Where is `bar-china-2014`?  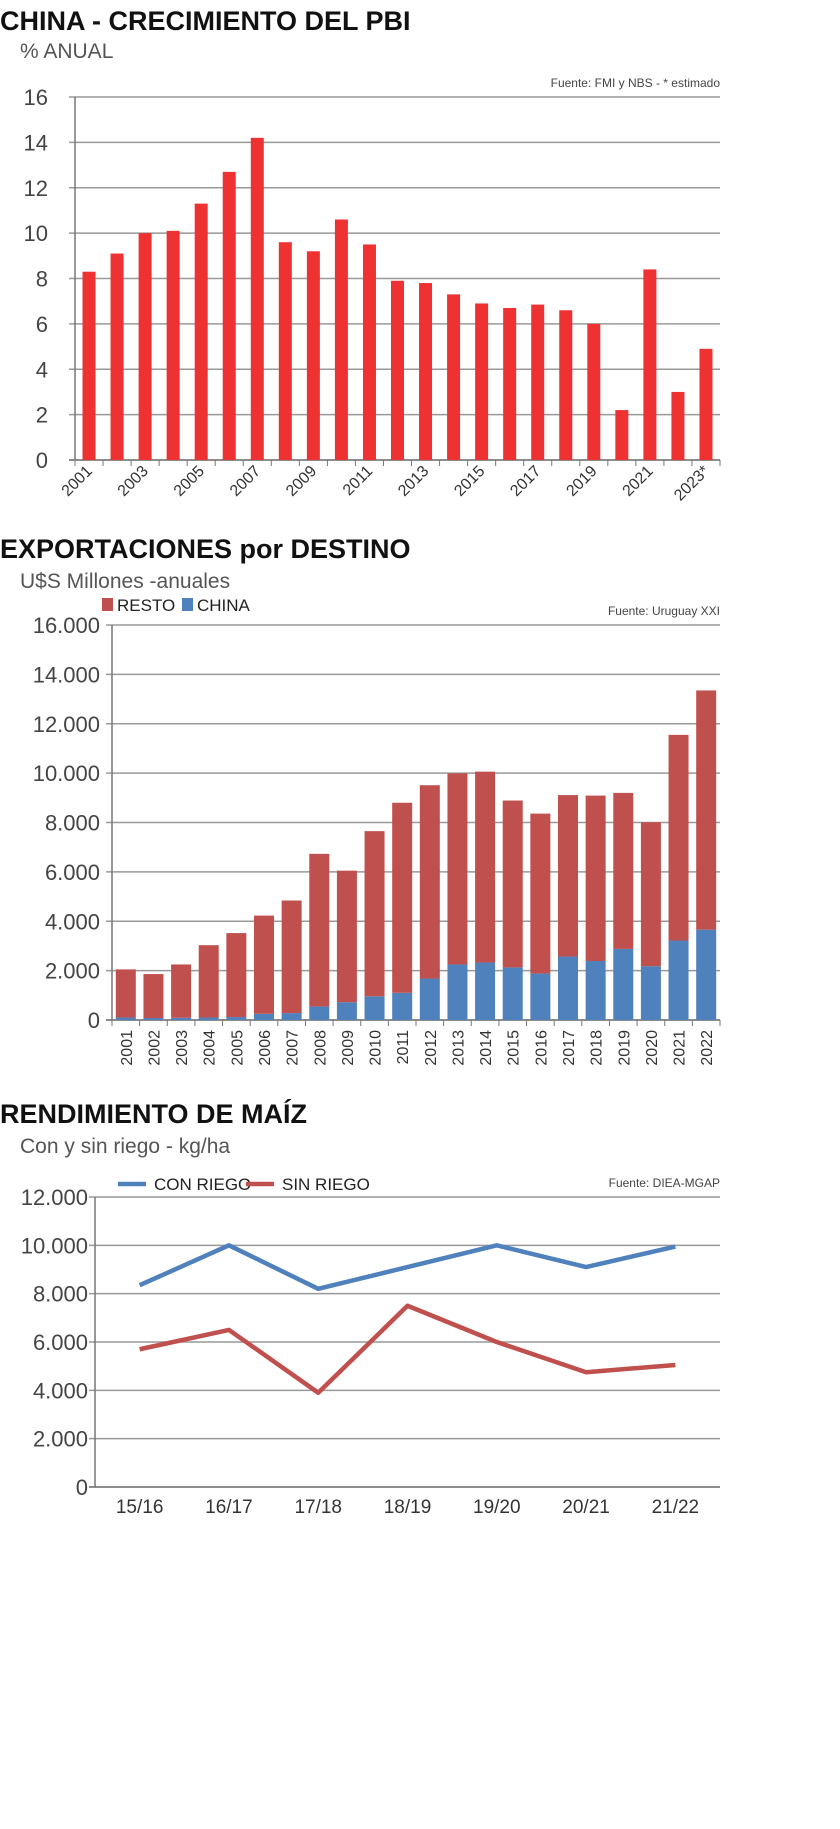 bar-china-2014 is located at coordinates (485, 991).